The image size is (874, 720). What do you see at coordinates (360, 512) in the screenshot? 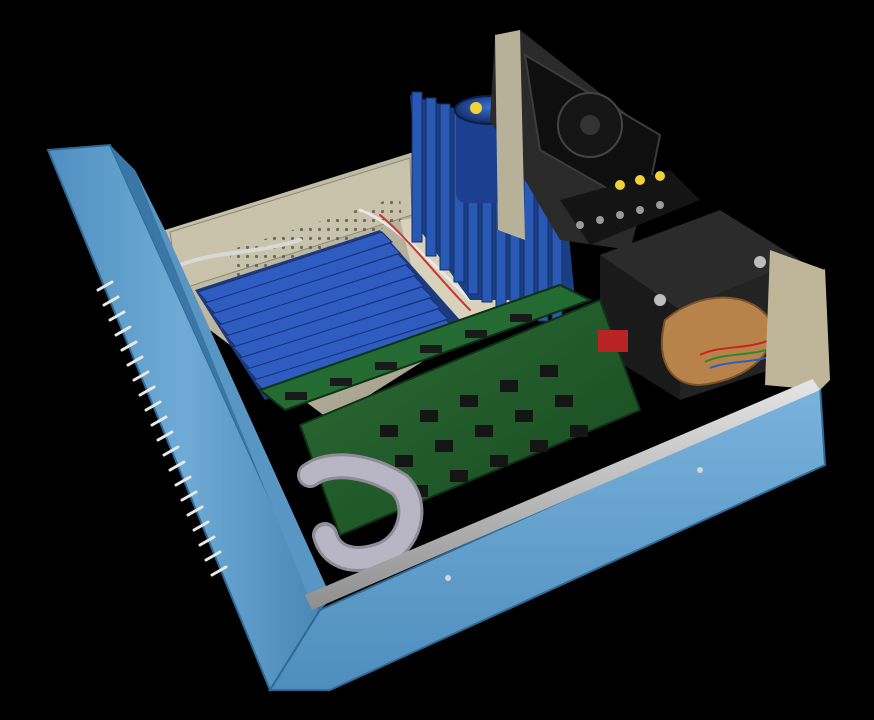
I see `ribbon-cable` at bounding box center [360, 512].